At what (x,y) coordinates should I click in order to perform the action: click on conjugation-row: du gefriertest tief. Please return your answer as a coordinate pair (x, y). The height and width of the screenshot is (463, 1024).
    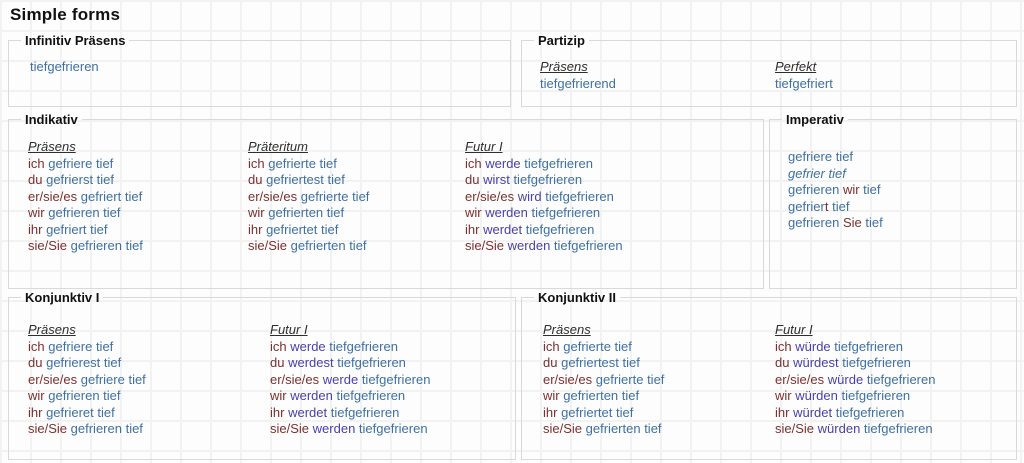
    Looking at the image, I should click on (308, 180).